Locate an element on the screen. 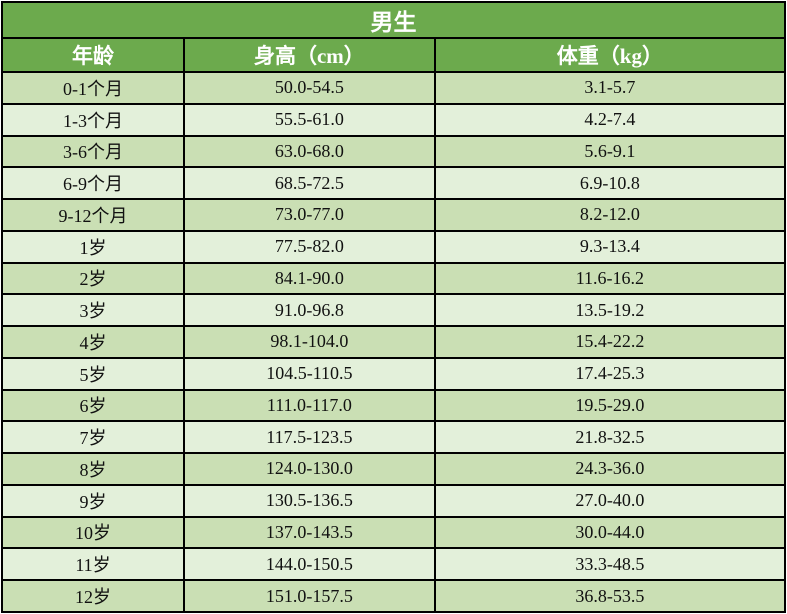 The width and height of the screenshot is (787, 614). title-row: 男生 is located at coordinates (393, 20).